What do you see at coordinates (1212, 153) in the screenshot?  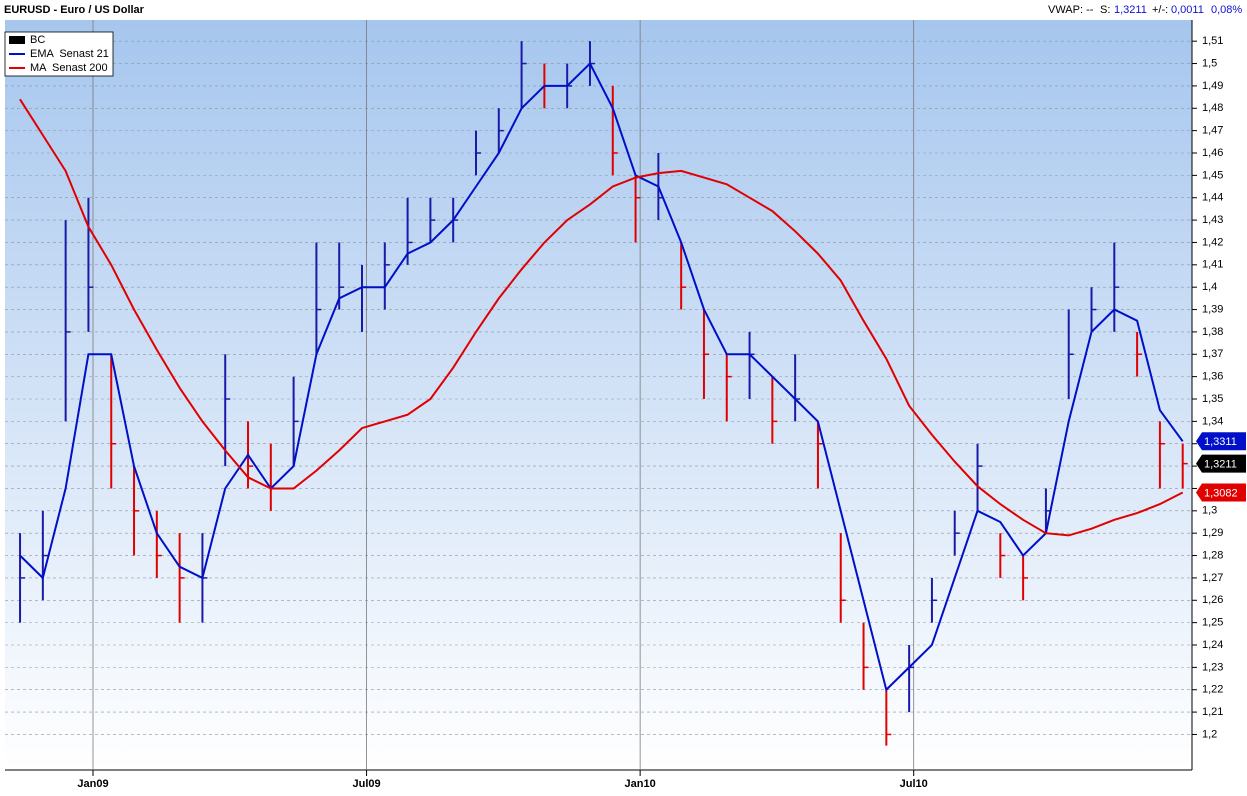 I see `y-tick-label: 1,46` at bounding box center [1212, 153].